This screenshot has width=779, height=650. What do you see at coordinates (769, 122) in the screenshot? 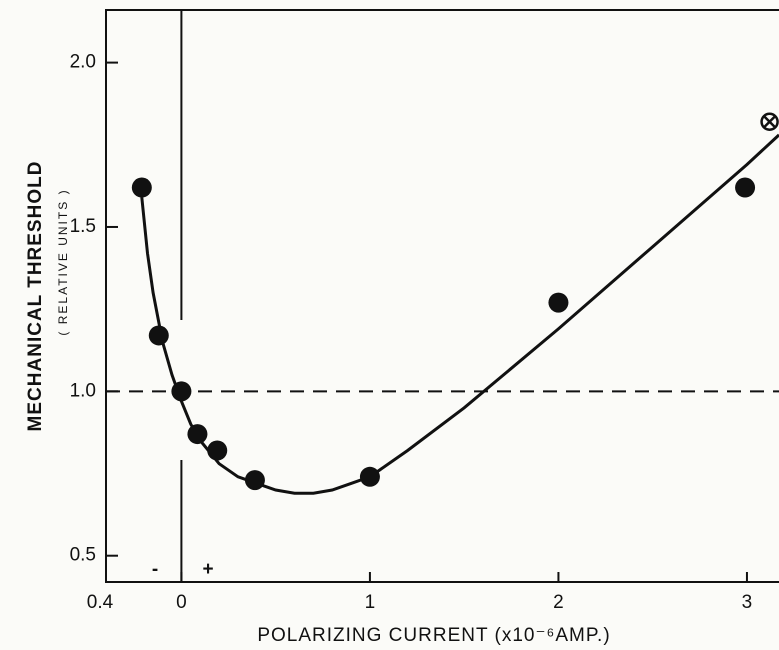
I see `crossed-point` at bounding box center [769, 122].